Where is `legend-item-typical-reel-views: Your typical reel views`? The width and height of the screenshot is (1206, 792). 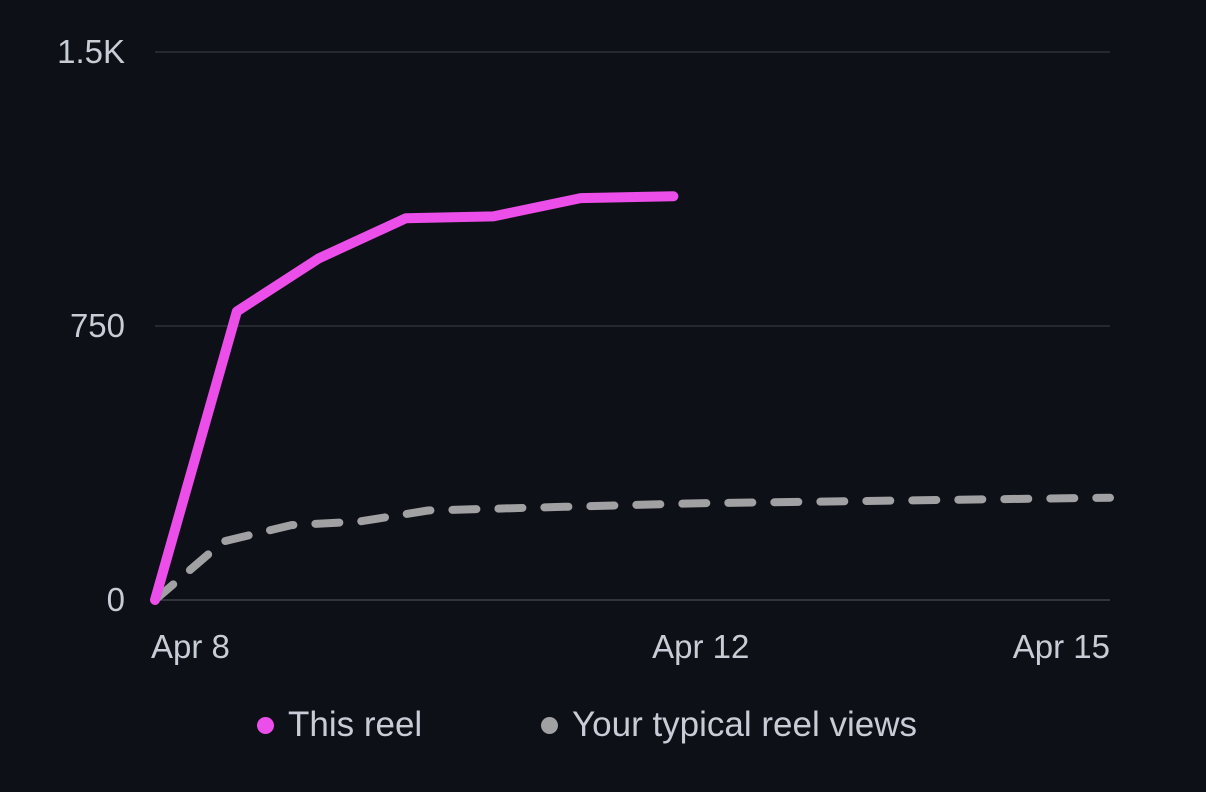 legend-item-typical-reel-views: Your typical reel views is located at coordinates (729, 725).